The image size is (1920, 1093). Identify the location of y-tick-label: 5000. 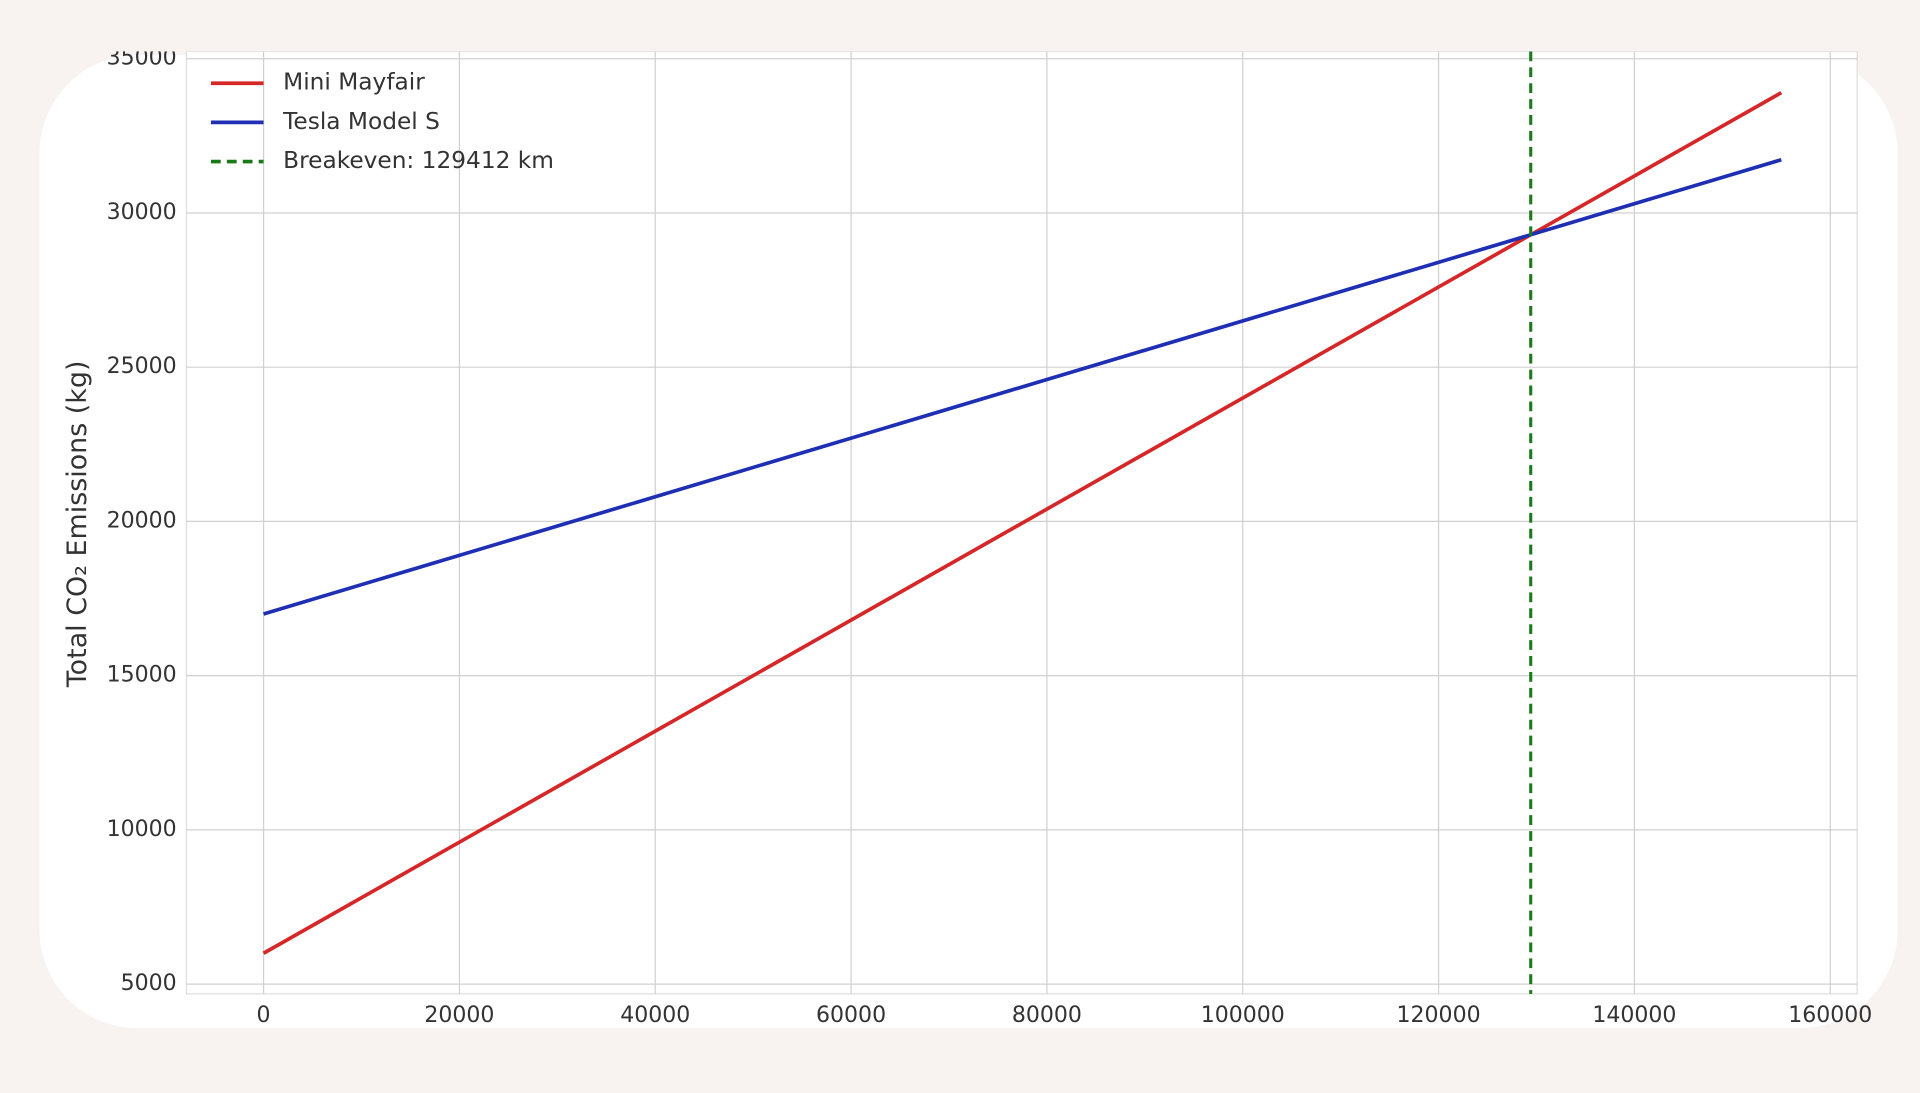
(149, 983).